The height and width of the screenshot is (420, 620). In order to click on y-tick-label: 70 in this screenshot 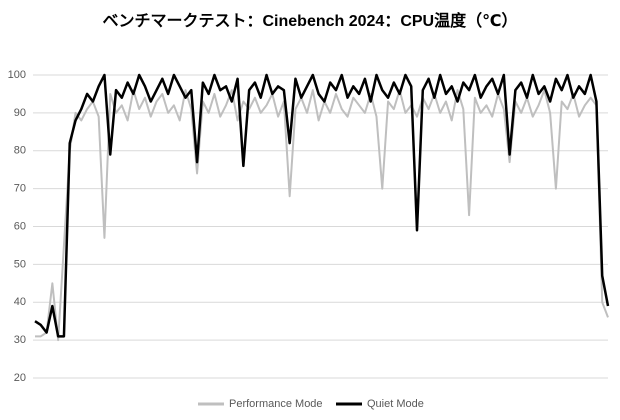, I will do `click(20, 189)`.